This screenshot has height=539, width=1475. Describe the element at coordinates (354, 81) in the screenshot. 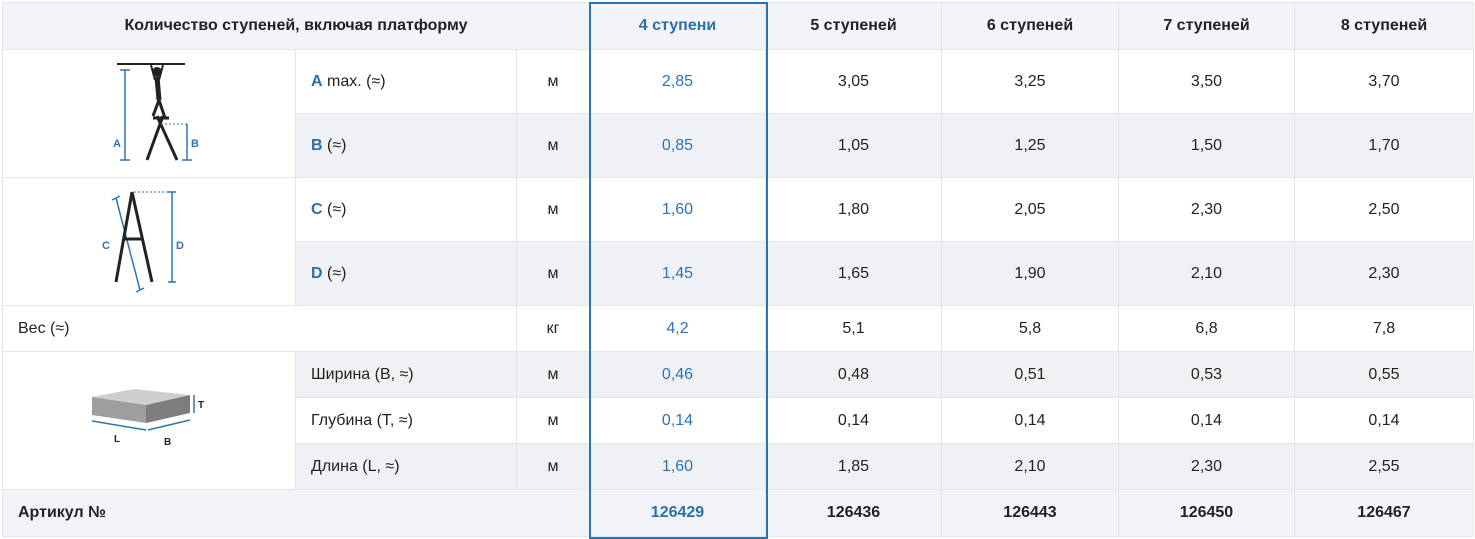

I see `row-a-rest: max. (≈)` at that location.